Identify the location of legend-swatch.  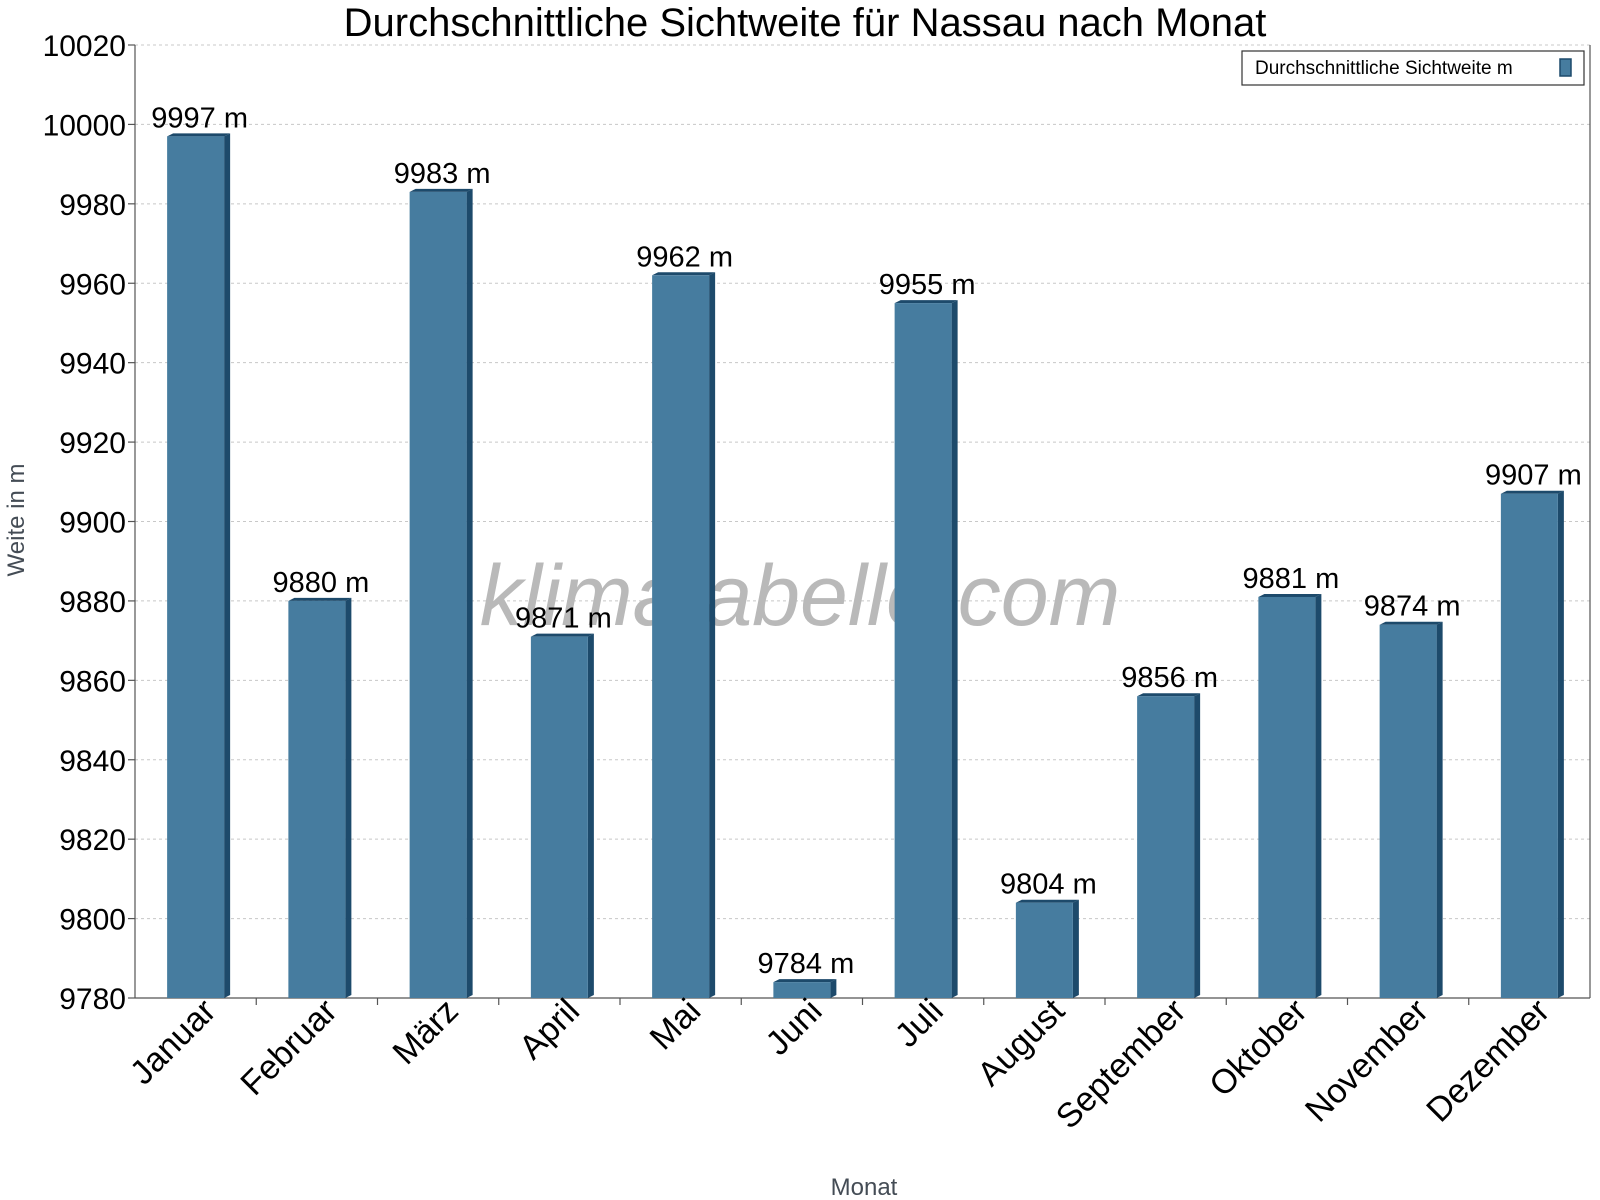
(1565, 67).